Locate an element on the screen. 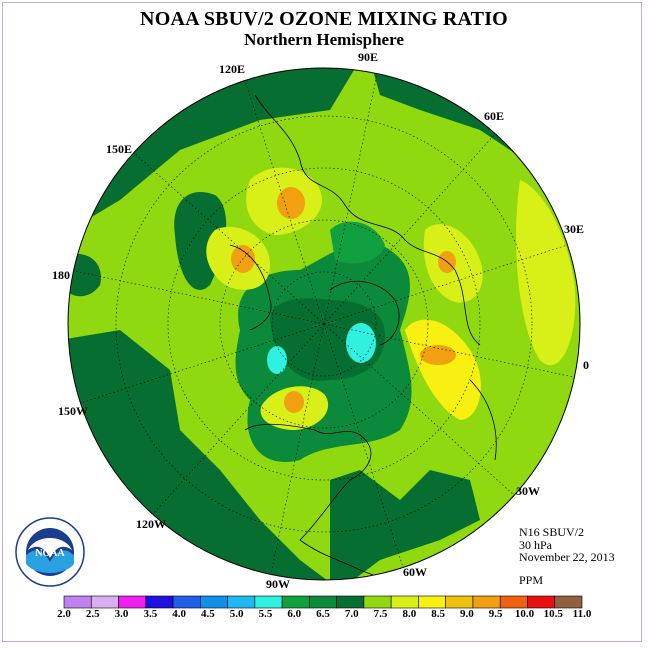 Image resolution: width=648 pixels, height=648 pixels. lon-label-90e: 90E is located at coordinates (368, 57).